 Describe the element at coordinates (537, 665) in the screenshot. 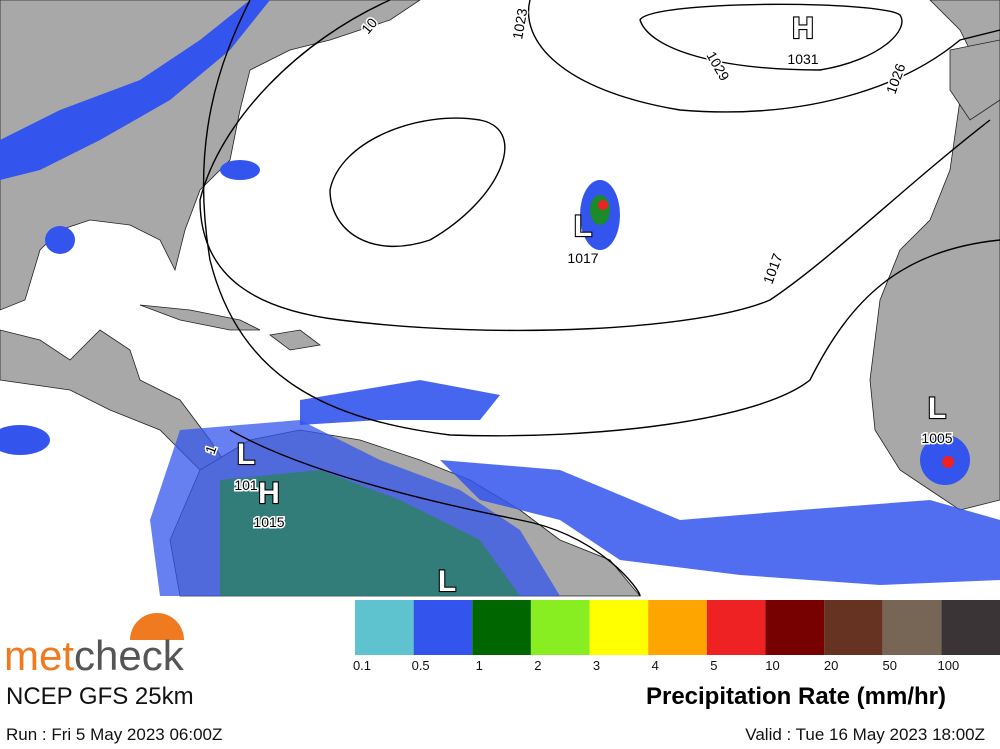

I see `legend-tick: 2` at that location.